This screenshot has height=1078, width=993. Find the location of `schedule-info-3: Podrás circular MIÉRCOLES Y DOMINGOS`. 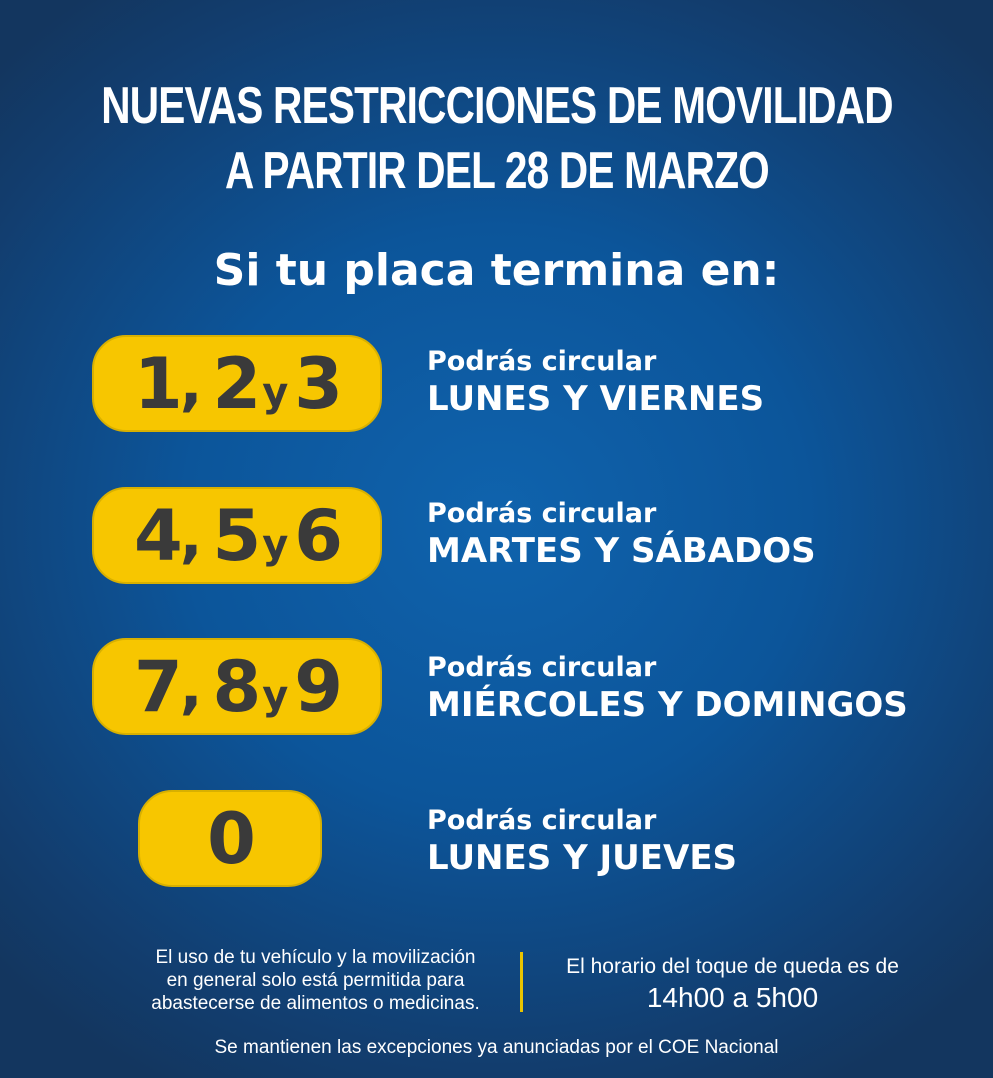

schedule-info-3: Podrás circular MIÉRCOLES Y DOMINGOS is located at coordinates (667, 689).